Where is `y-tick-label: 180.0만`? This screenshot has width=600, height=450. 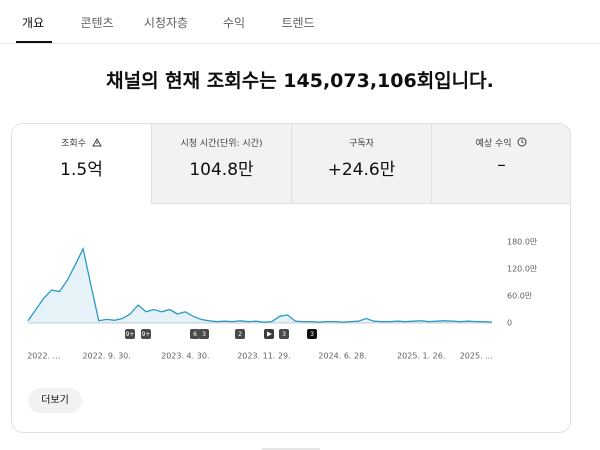 y-tick-label: 180.0만 is located at coordinates (522, 242).